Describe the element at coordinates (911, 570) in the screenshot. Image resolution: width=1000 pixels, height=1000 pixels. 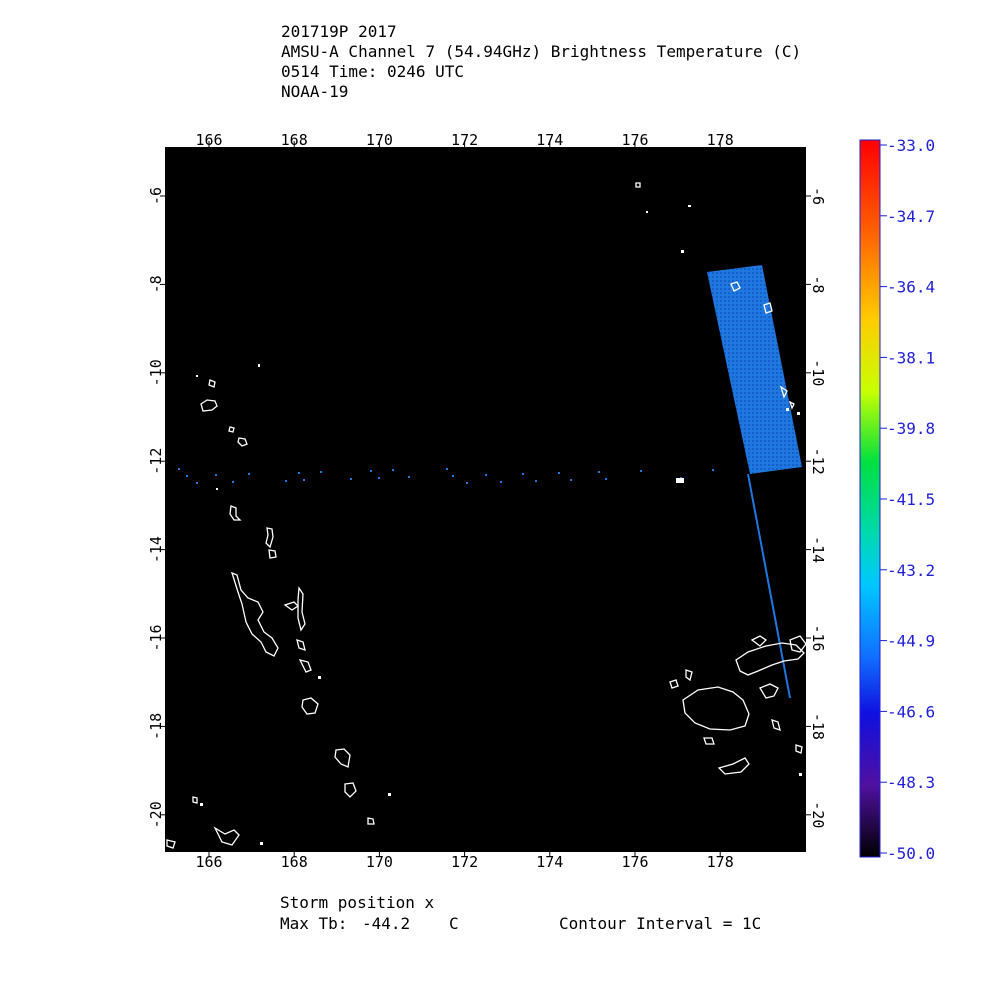
I see `colorbar-tick-label: -43.2` at that location.